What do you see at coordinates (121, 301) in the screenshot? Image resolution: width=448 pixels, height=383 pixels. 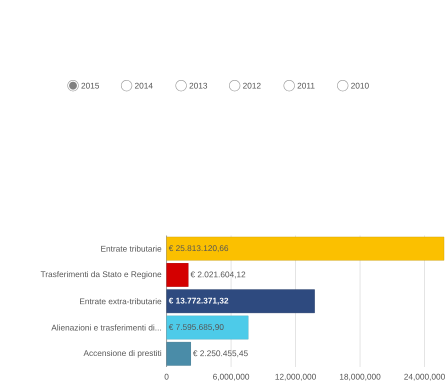 I see `y-tick-label: Entrate extra-tributarie` at bounding box center [121, 301].